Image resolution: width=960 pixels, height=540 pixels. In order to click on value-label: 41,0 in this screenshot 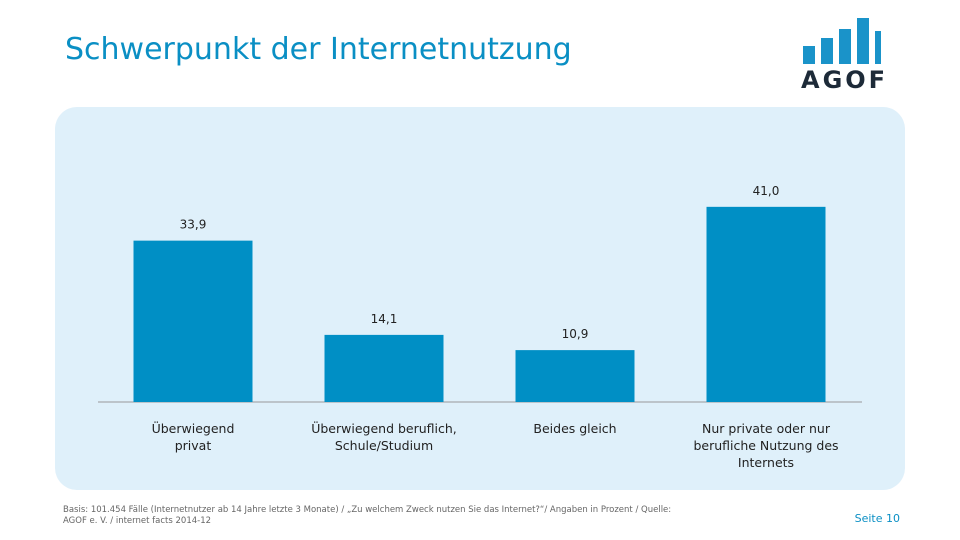, I will do `click(766, 191)`.